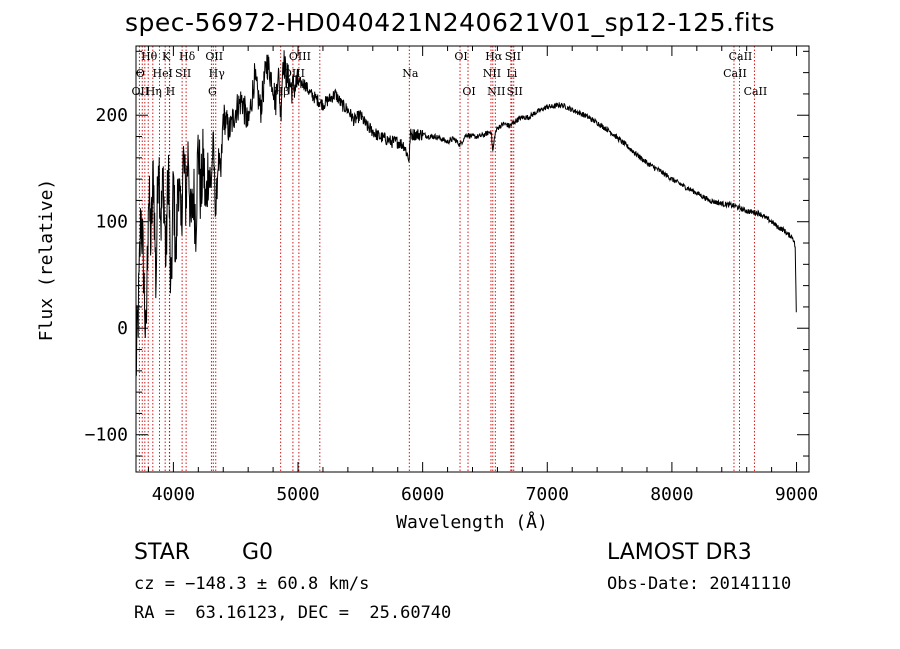 The width and height of the screenshot is (900, 649). Describe the element at coordinates (111, 222) in the screenshot. I see `y-tick-label: 100` at that location.